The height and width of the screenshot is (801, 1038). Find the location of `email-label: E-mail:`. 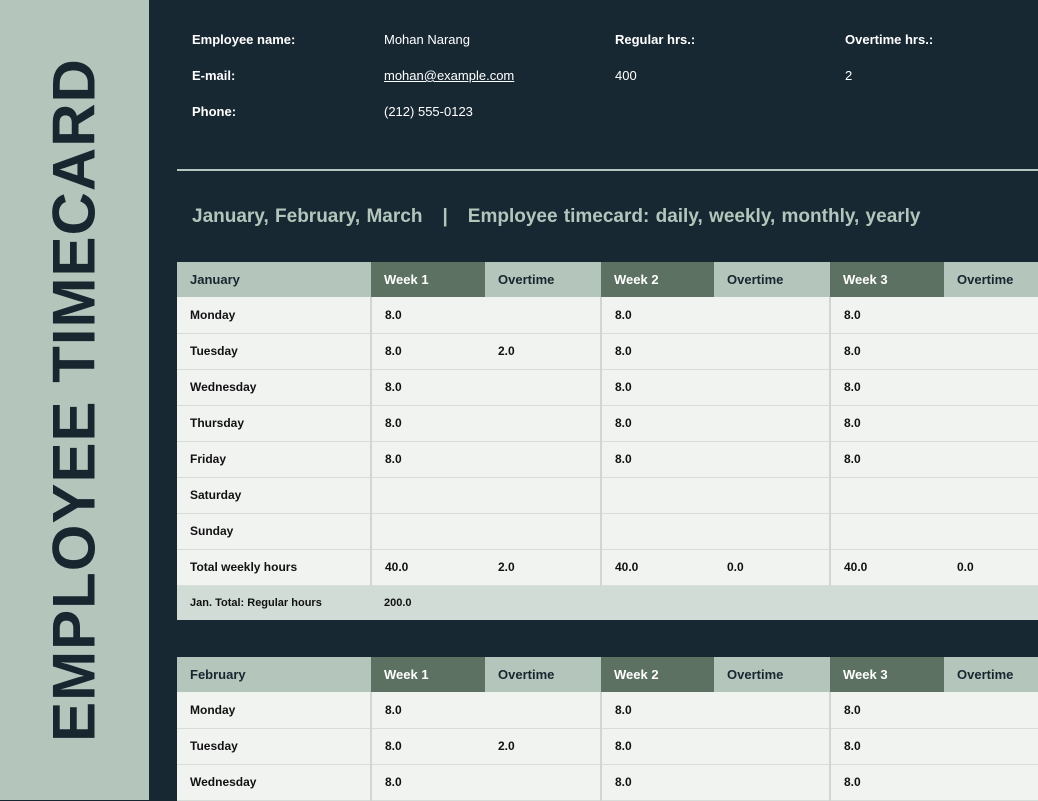

email-label: E-mail: is located at coordinates (214, 75).